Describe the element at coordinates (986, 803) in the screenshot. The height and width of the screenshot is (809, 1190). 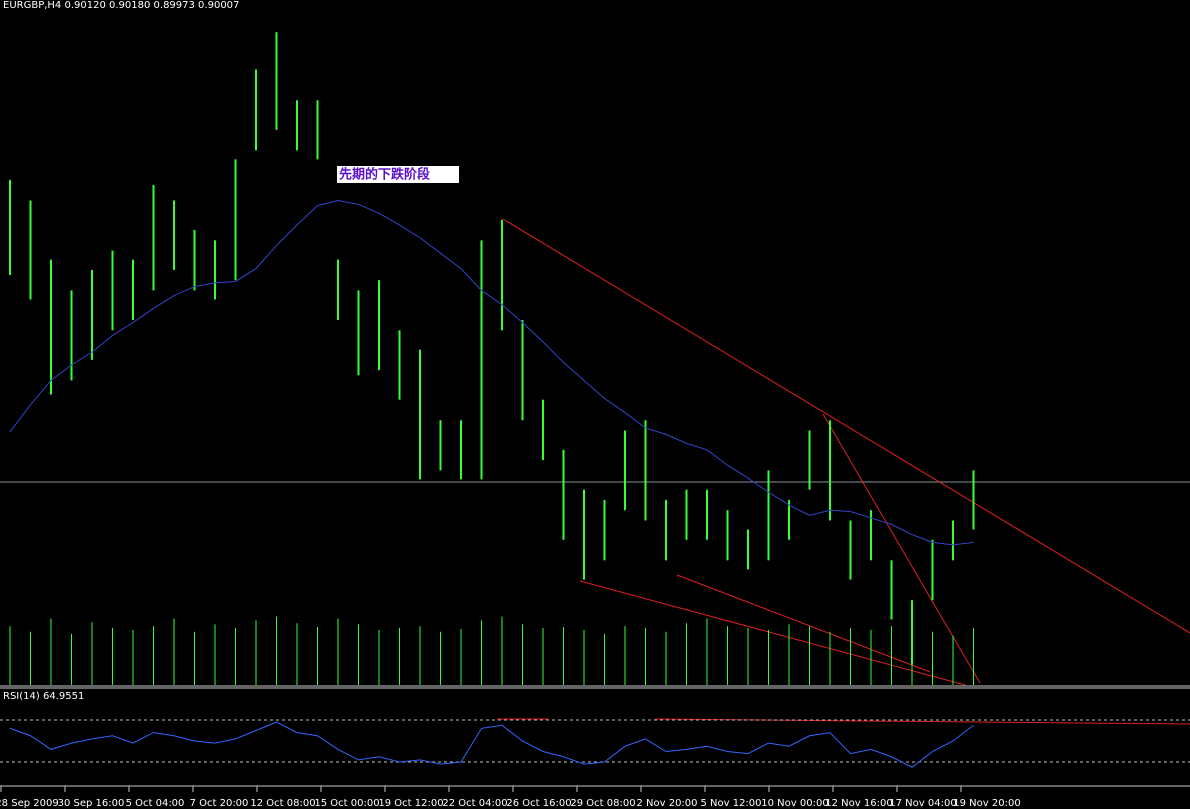
I see `x-tick-label: 19 Nov 20:00` at that location.